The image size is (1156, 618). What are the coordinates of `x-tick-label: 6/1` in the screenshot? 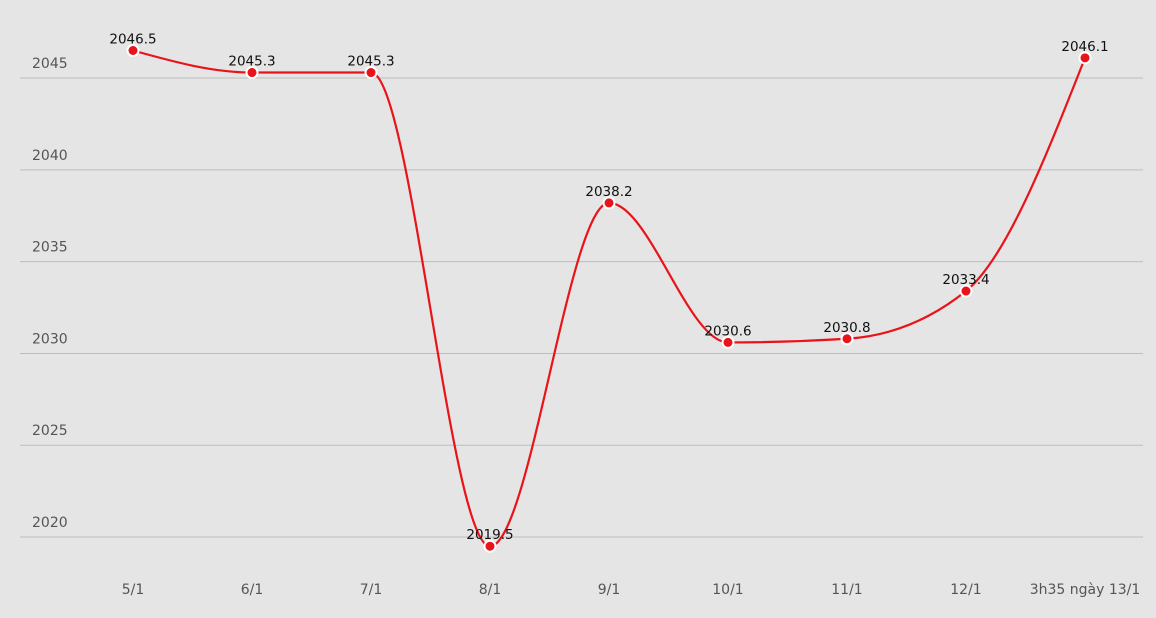 It's located at (252, 590).